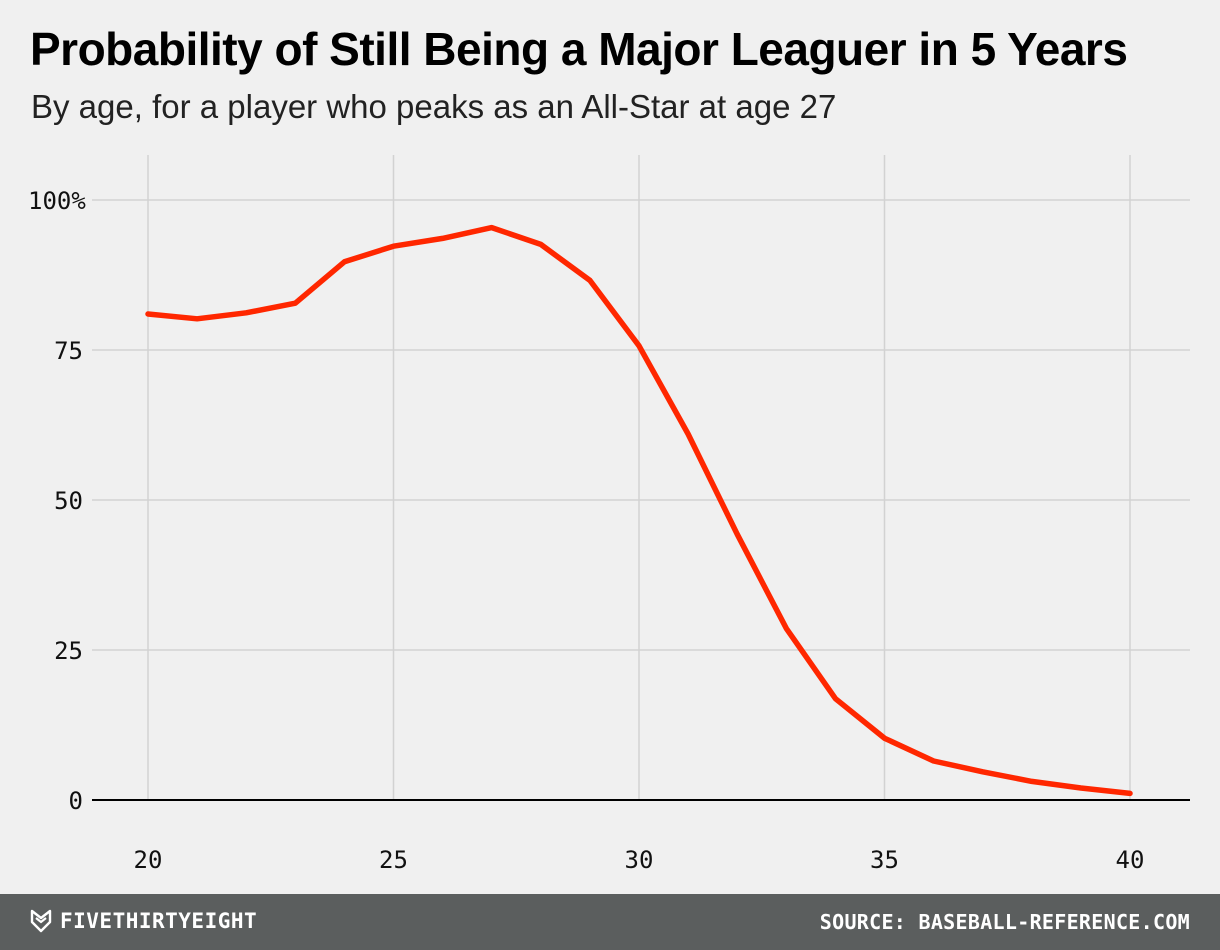  I want to click on brand: FIVETHIRTYEIGHT, so click(143, 921).